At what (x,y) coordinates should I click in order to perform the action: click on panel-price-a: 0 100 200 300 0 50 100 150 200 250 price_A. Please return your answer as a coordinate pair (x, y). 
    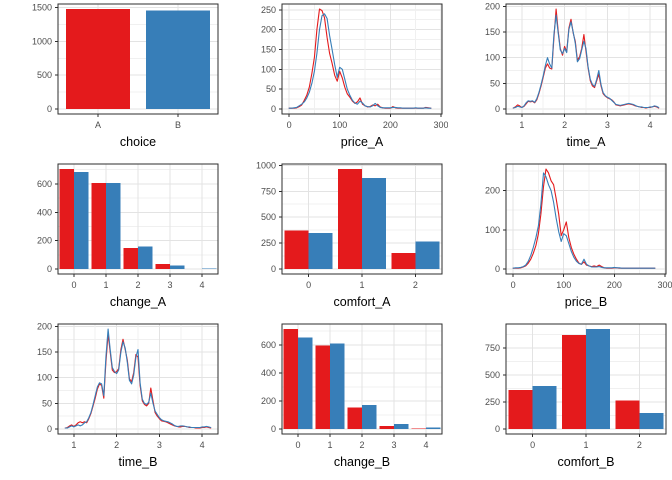
    Looking at the image, I should click on (336, 80).